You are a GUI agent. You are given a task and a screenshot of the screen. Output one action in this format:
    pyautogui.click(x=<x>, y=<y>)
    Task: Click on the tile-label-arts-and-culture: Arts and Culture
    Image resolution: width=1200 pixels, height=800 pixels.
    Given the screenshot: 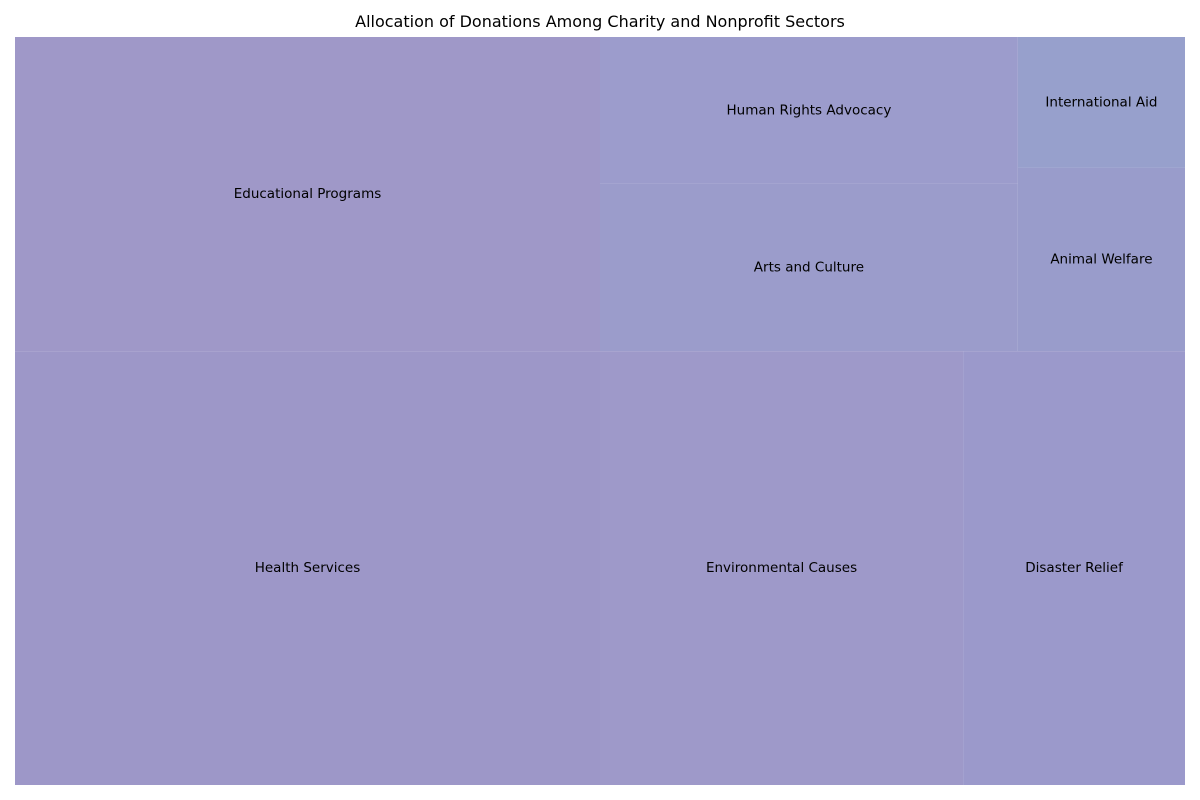 What is the action you would take?
    pyautogui.click(x=809, y=267)
    